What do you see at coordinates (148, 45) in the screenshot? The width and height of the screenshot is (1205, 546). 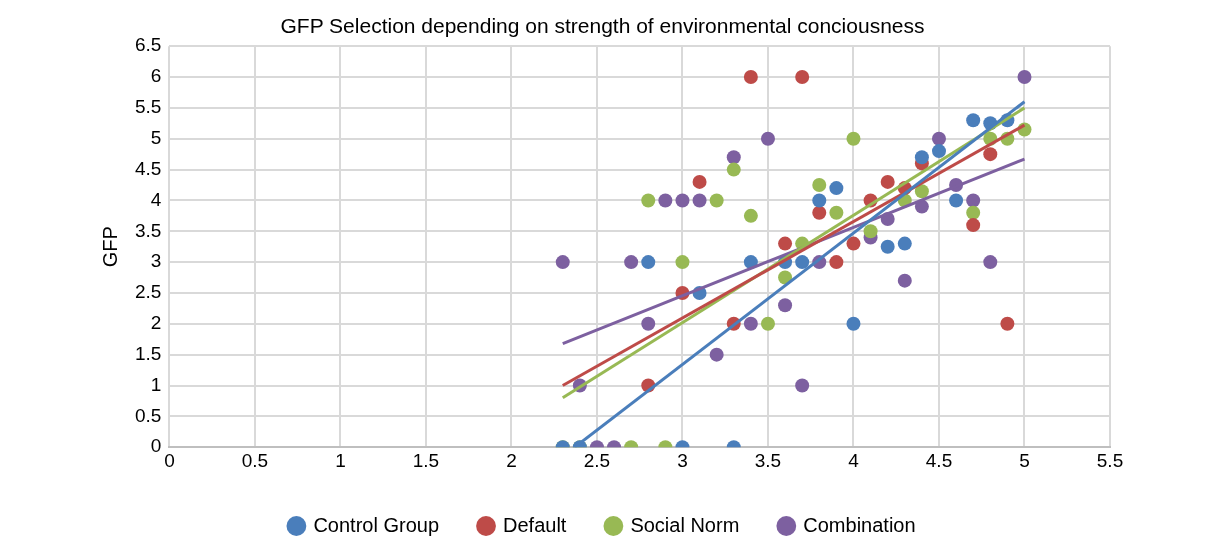 I see `y-tick-label: 6.5` at bounding box center [148, 45].